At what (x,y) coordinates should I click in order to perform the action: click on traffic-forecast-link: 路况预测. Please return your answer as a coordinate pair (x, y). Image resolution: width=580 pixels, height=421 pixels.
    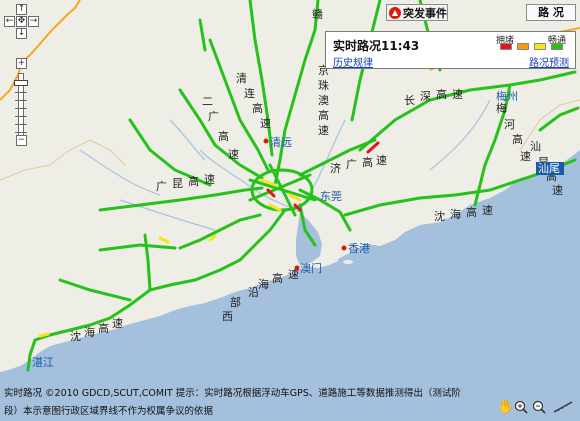
    Looking at the image, I should click on (549, 63).